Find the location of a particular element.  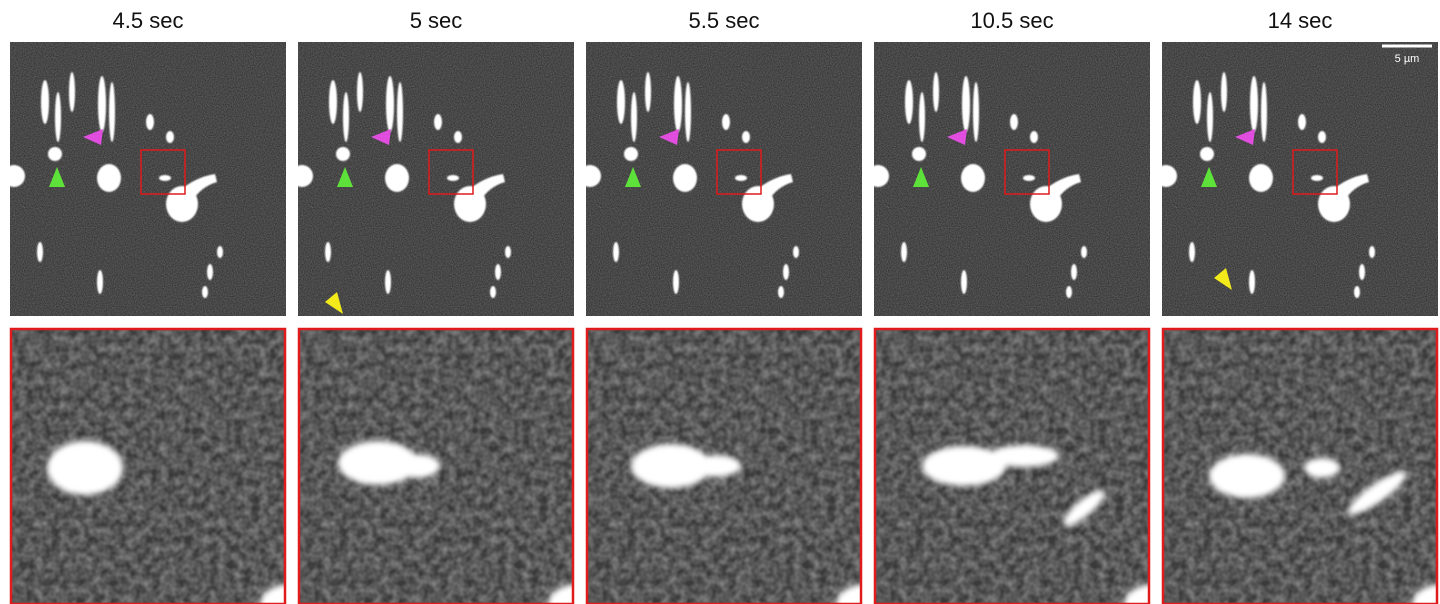

zoom-image is located at coordinates (1012, 465).